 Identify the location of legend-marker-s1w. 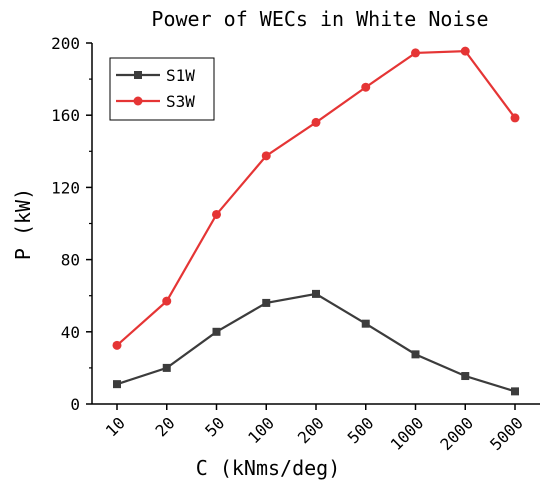
(138, 75).